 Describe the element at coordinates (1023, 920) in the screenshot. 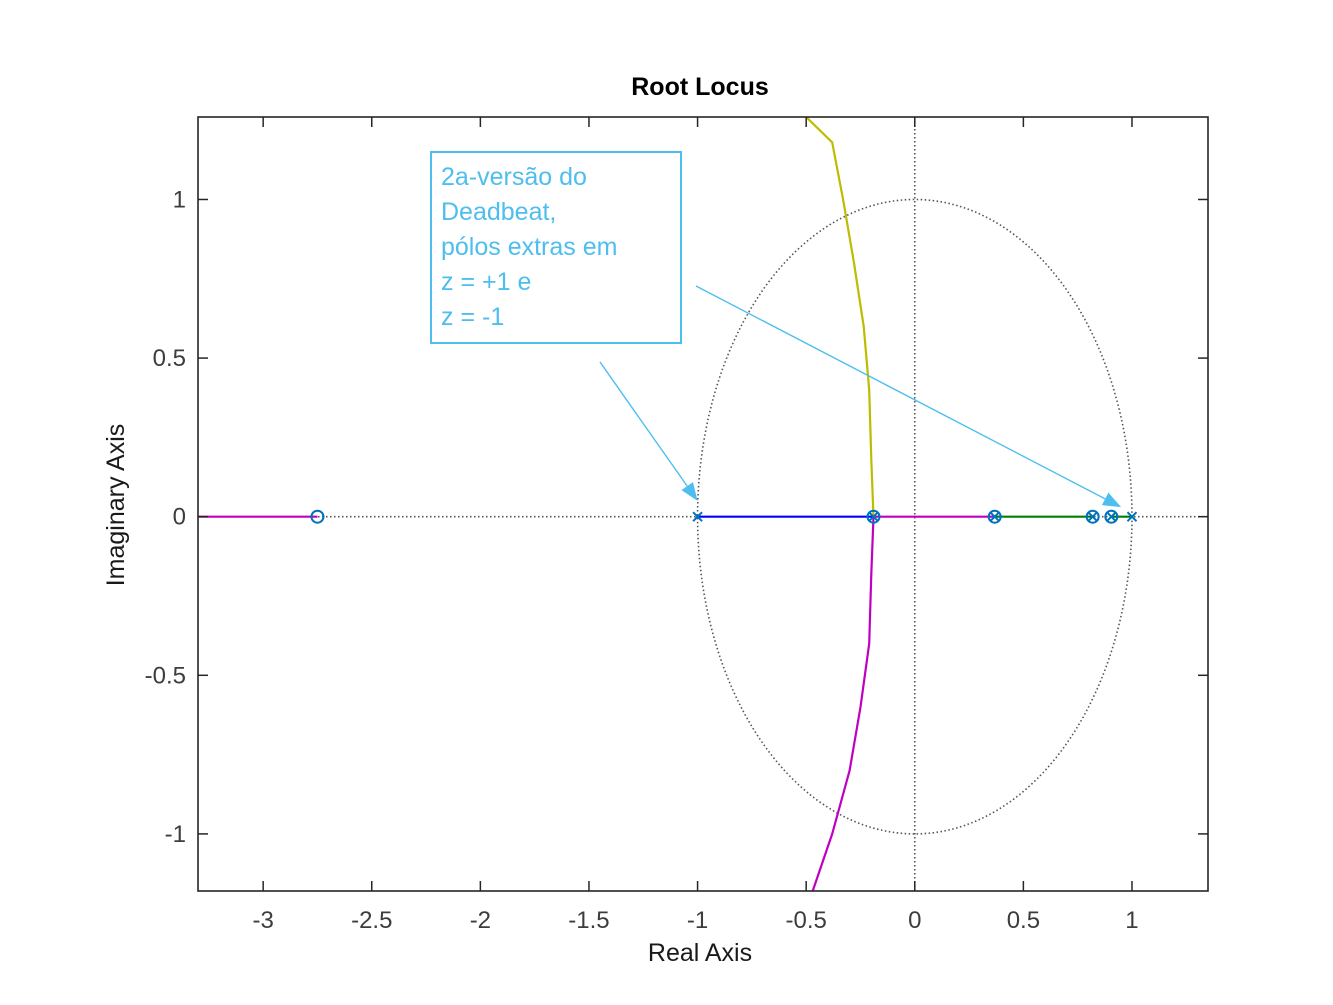

I see `x-tick-label: 0.5` at that location.